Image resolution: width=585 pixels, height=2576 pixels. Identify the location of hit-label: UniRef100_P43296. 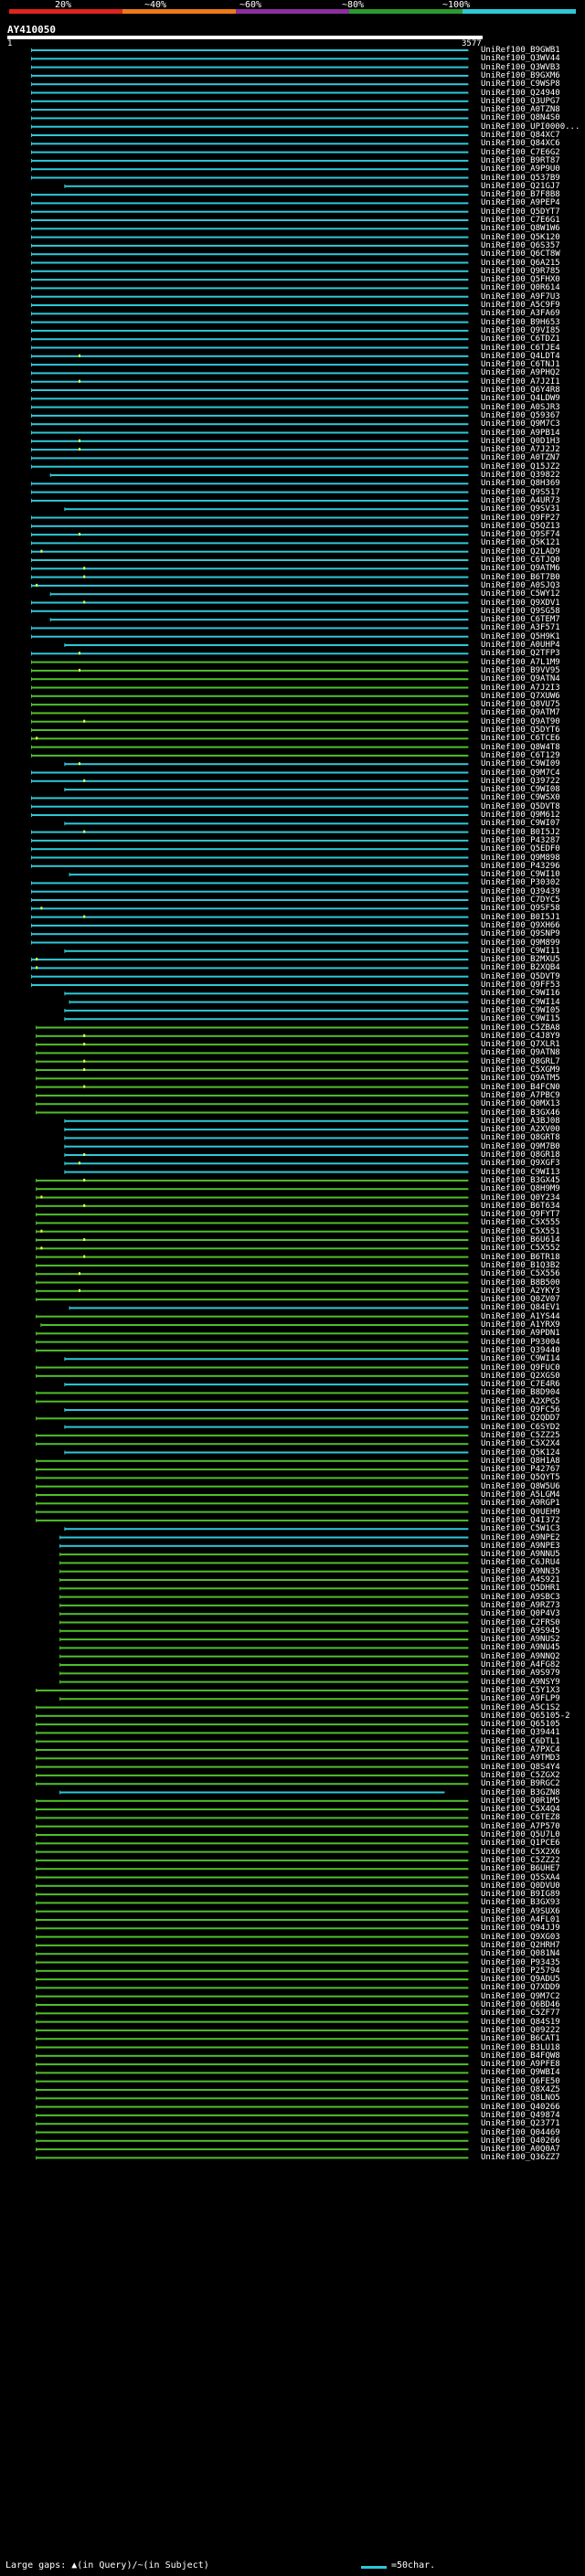
(520, 866).